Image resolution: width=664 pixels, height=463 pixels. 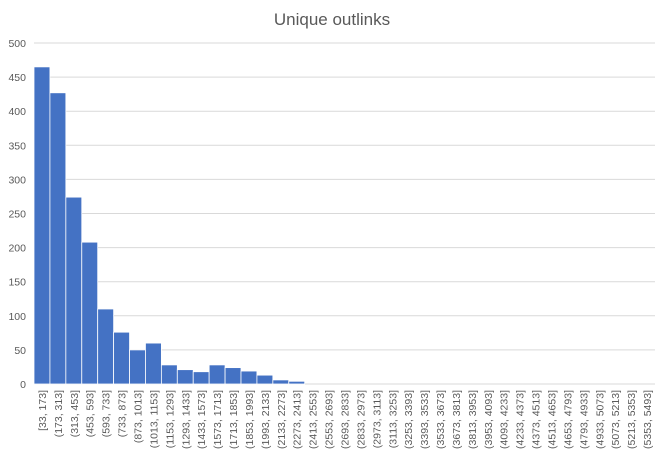 I want to click on x-tick-label: (1993, 2133], so click(x=266, y=419).